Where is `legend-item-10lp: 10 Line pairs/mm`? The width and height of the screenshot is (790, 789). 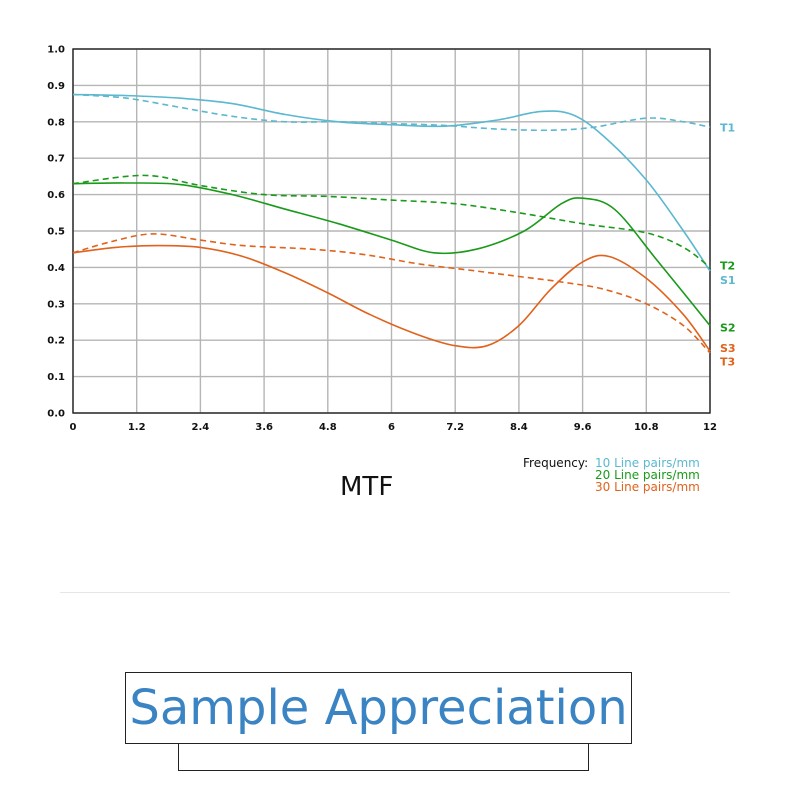 legend-item-10lp: 10 Line pairs/mm is located at coordinates (647, 463).